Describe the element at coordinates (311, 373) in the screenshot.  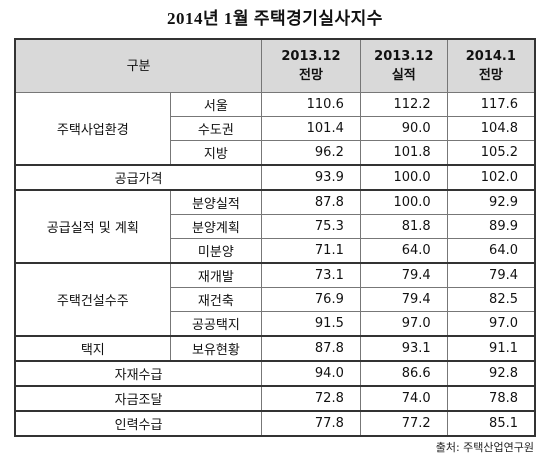
I see `value-cell: 94.0` at that location.